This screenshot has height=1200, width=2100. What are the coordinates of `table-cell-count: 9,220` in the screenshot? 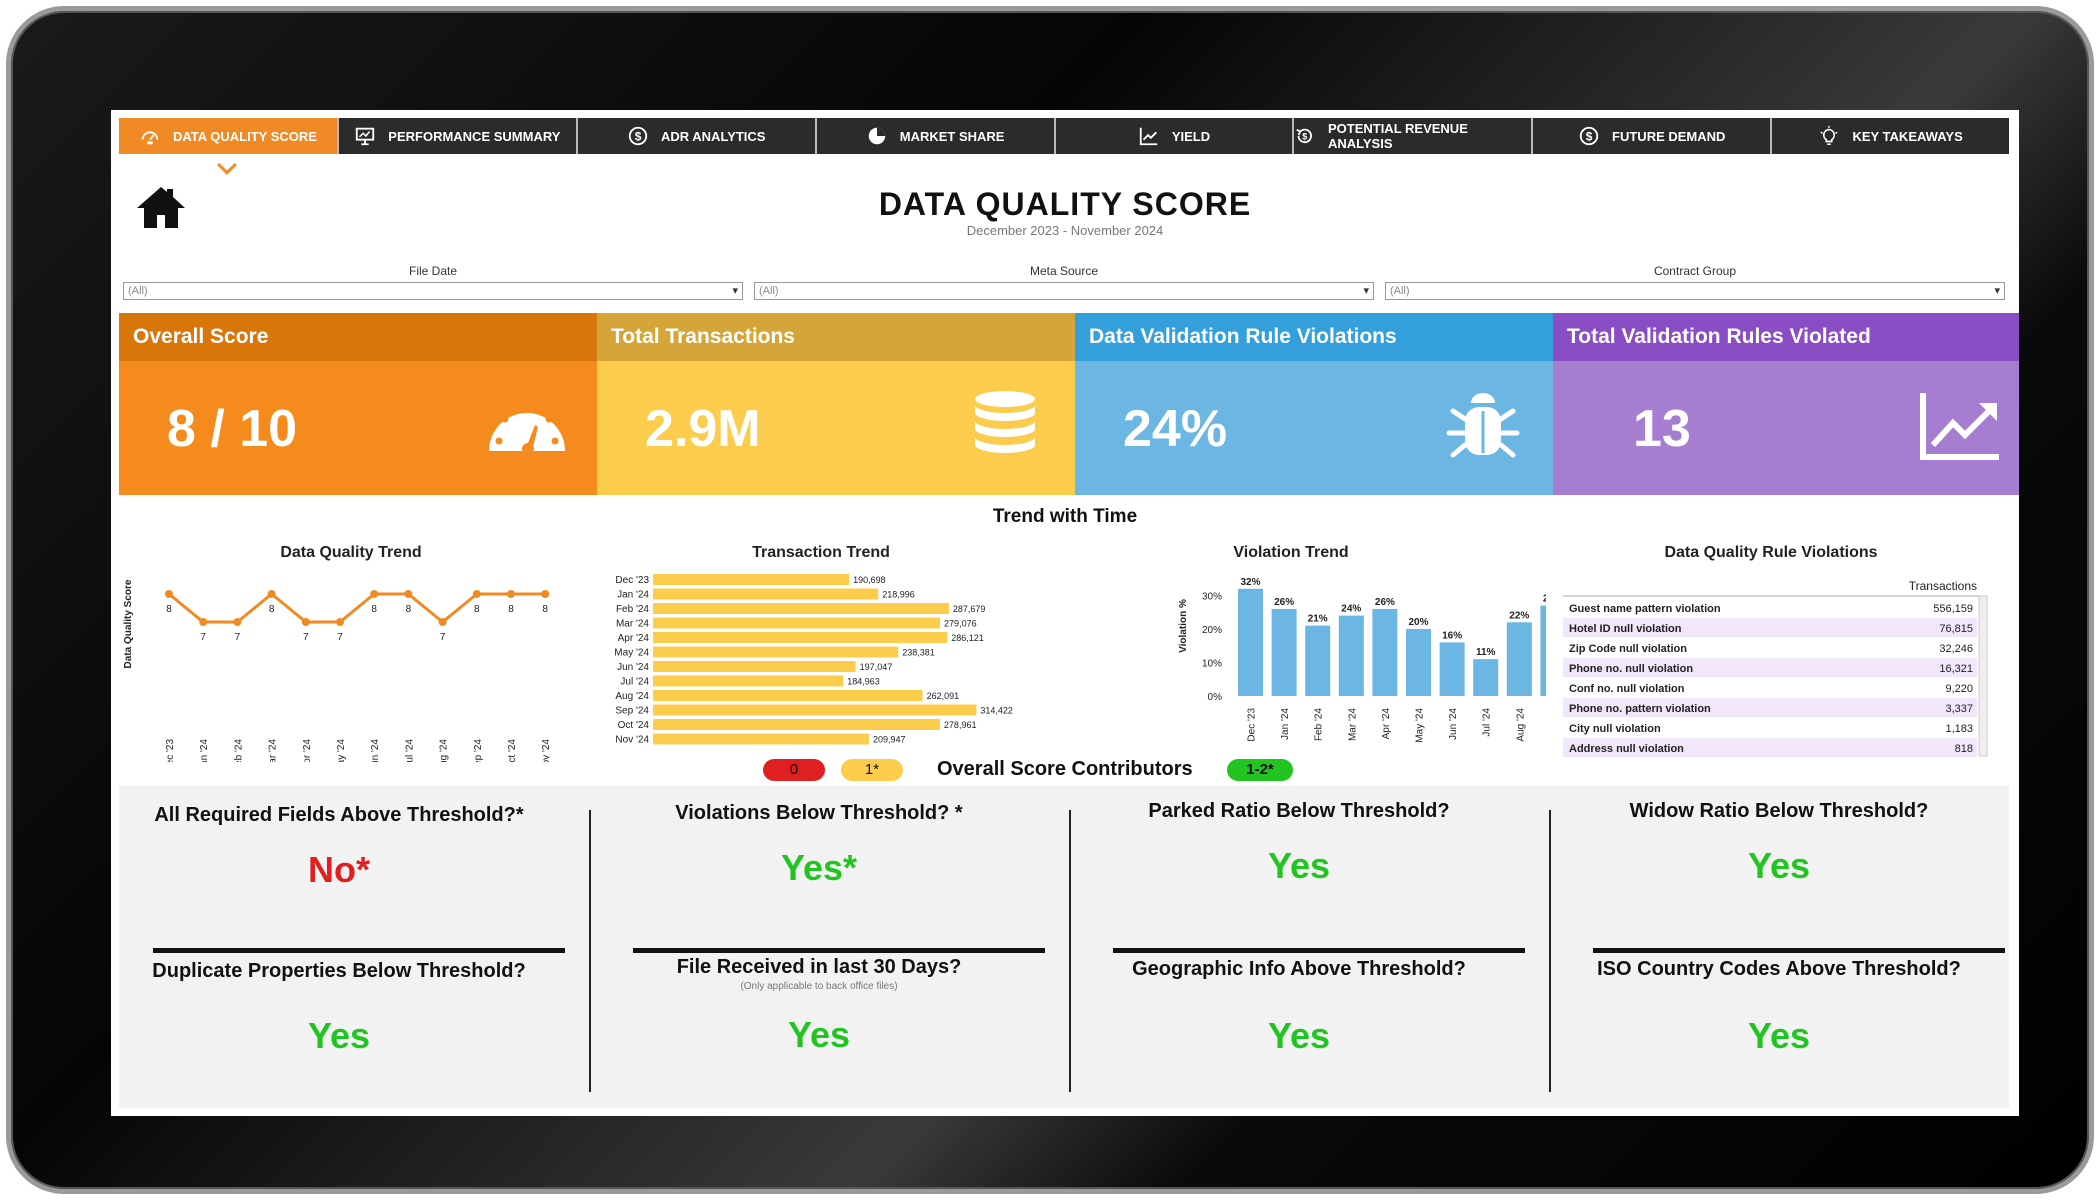 It's located at (1959, 689).